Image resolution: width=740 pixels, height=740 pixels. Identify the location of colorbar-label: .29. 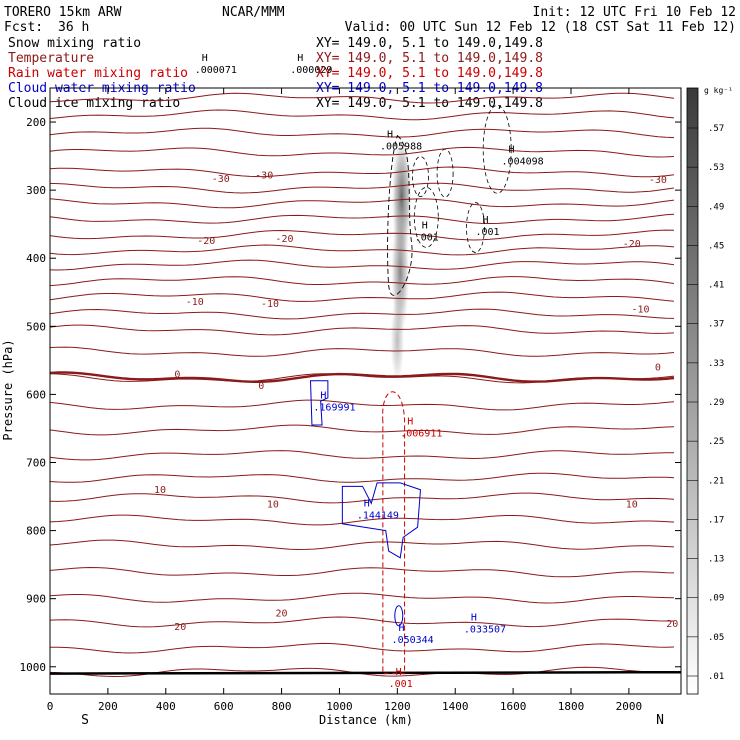
(716, 403).